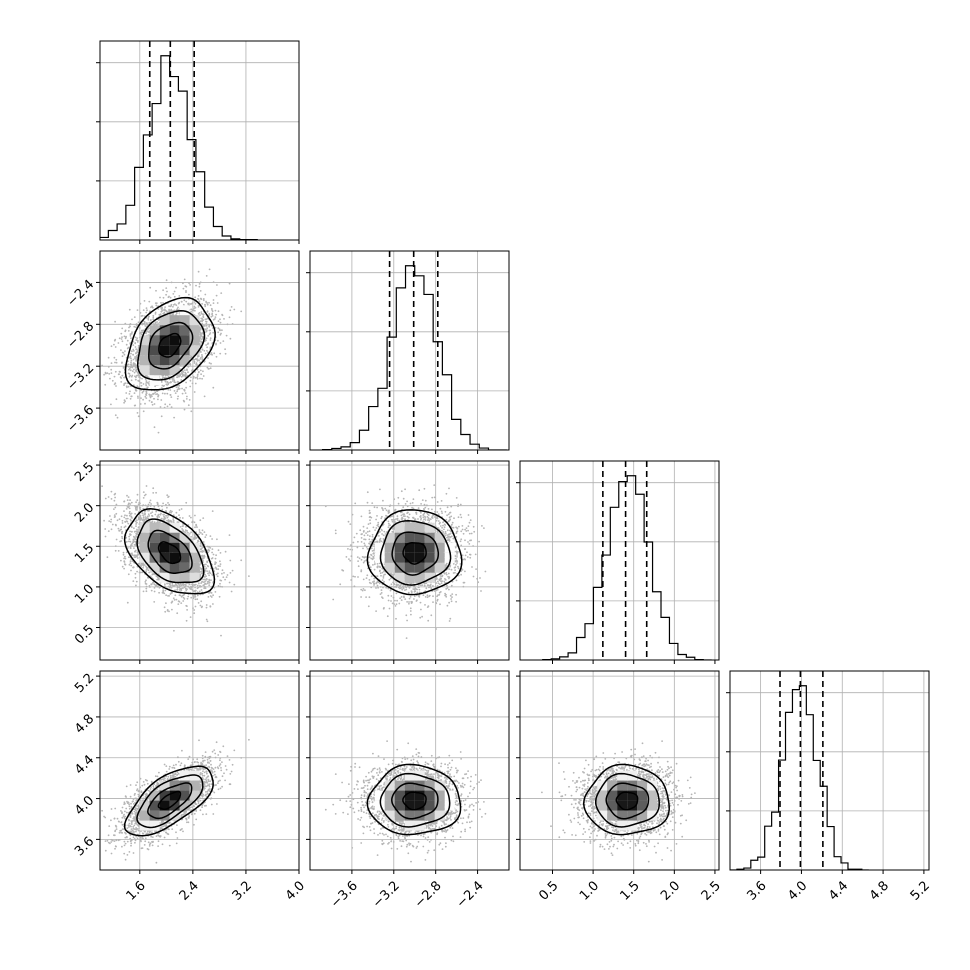 The width and height of the screenshot is (970, 970). I want to click on histogram-step-line, so click(414, 357).